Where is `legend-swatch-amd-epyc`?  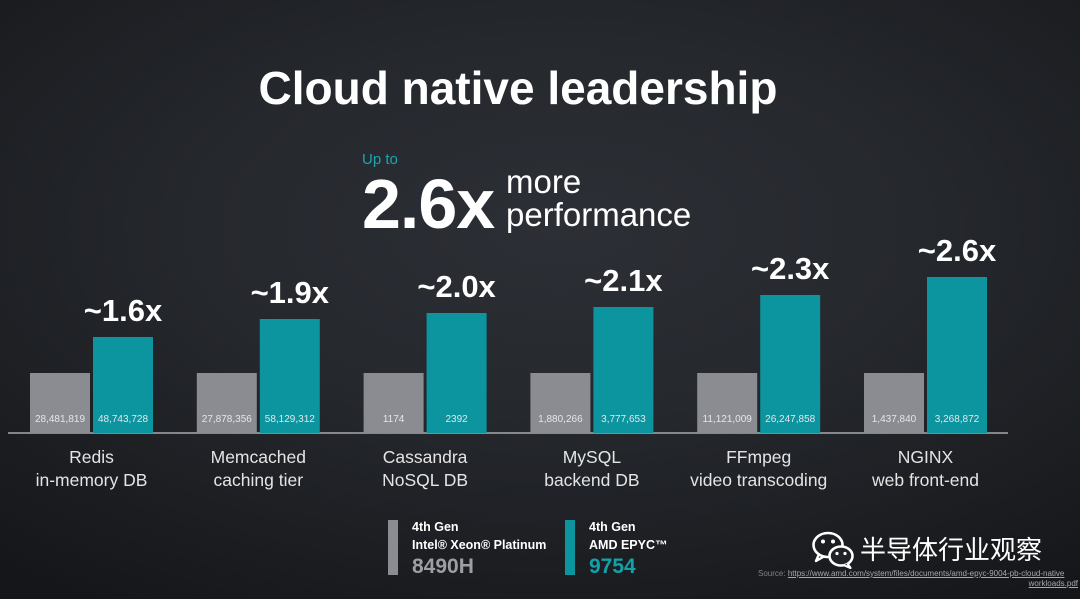 legend-swatch-amd-epyc is located at coordinates (570, 547).